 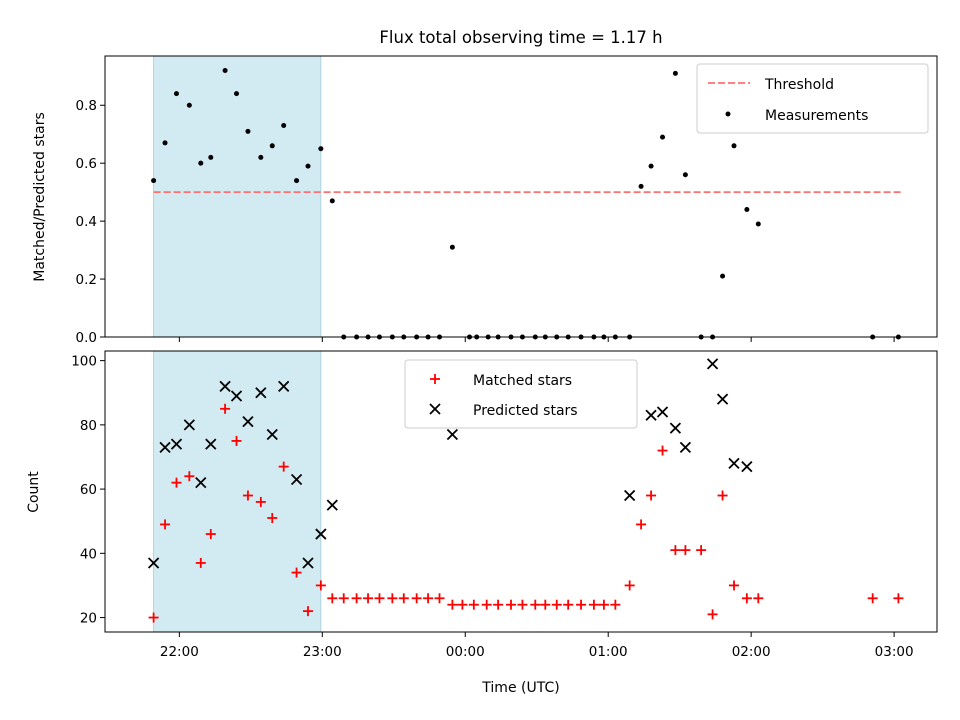 What do you see at coordinates (608, 652) in the screenshot?
I see `bottom-xtick-label: 01:00` at bounding box center [608, 652].